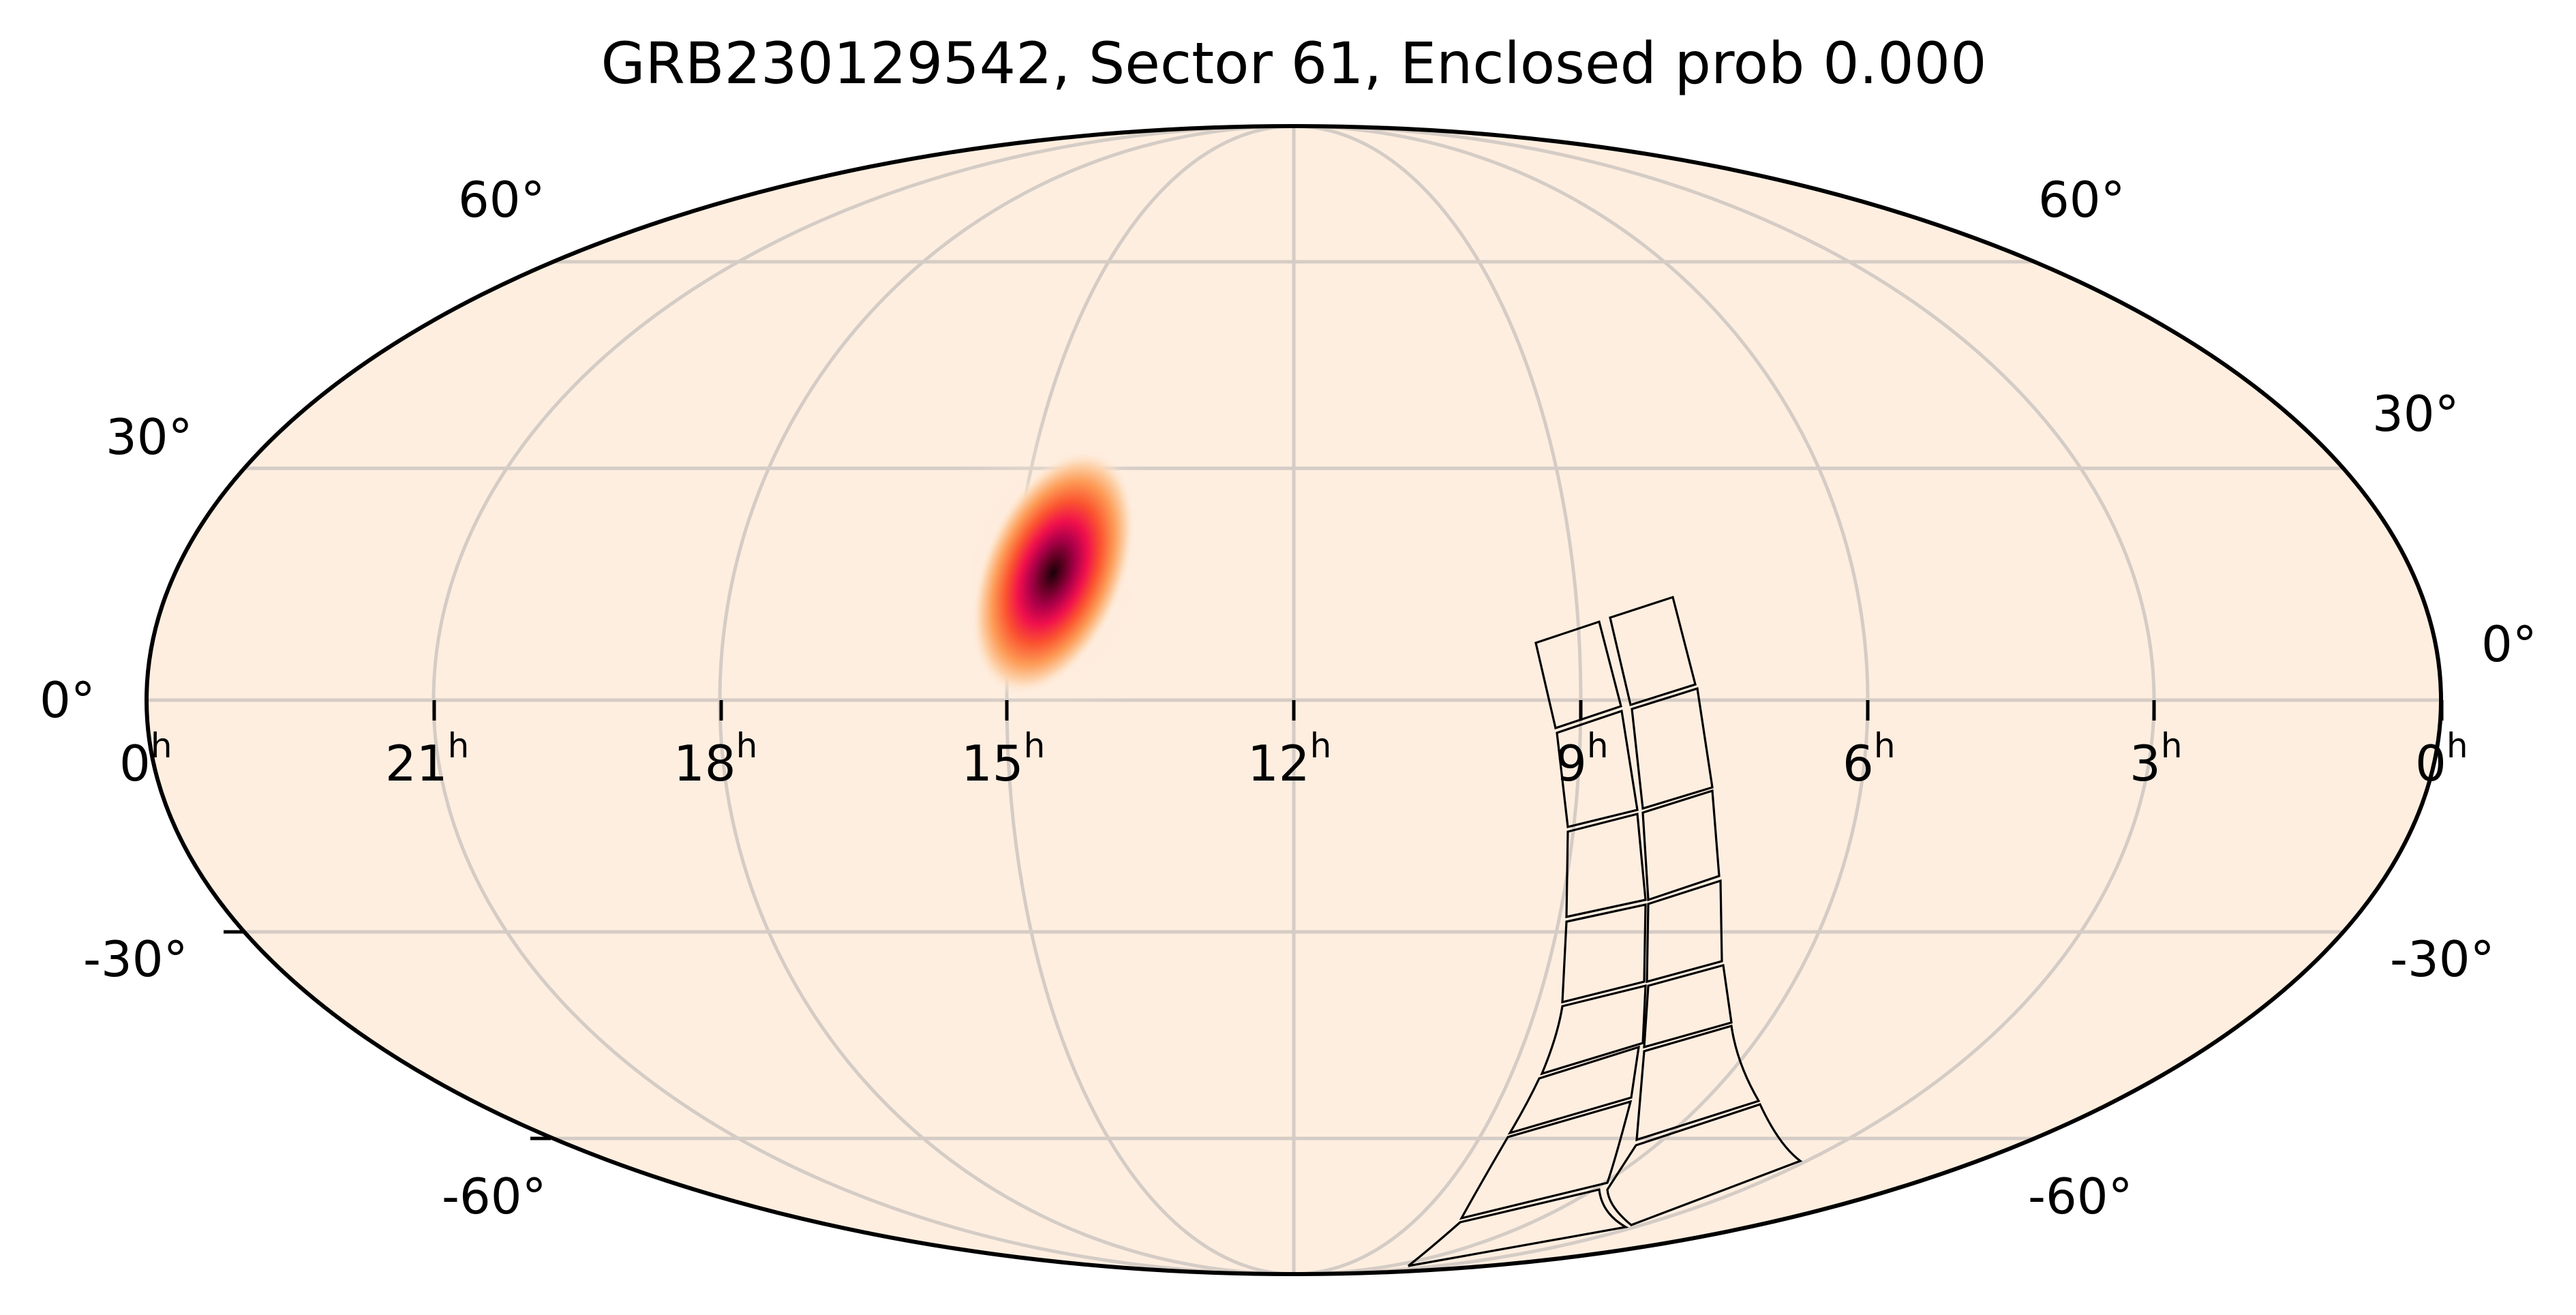 This screenshot has height=1315, width=2576. What do you see at coordinates (145, 759) in the screenshot?
I see `ra-label-0h-left: 0h` at bounding box center [145, 759].